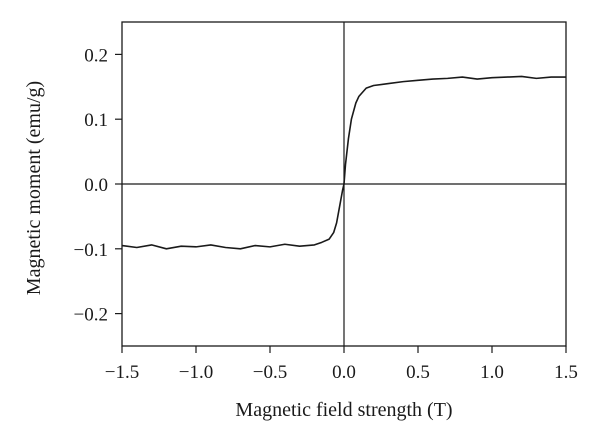 This screenshot has width=600, height=442. Describe the element at coordinates (418, 372) in the screenshot. I see `x-tick-label: 0.5` at that location.